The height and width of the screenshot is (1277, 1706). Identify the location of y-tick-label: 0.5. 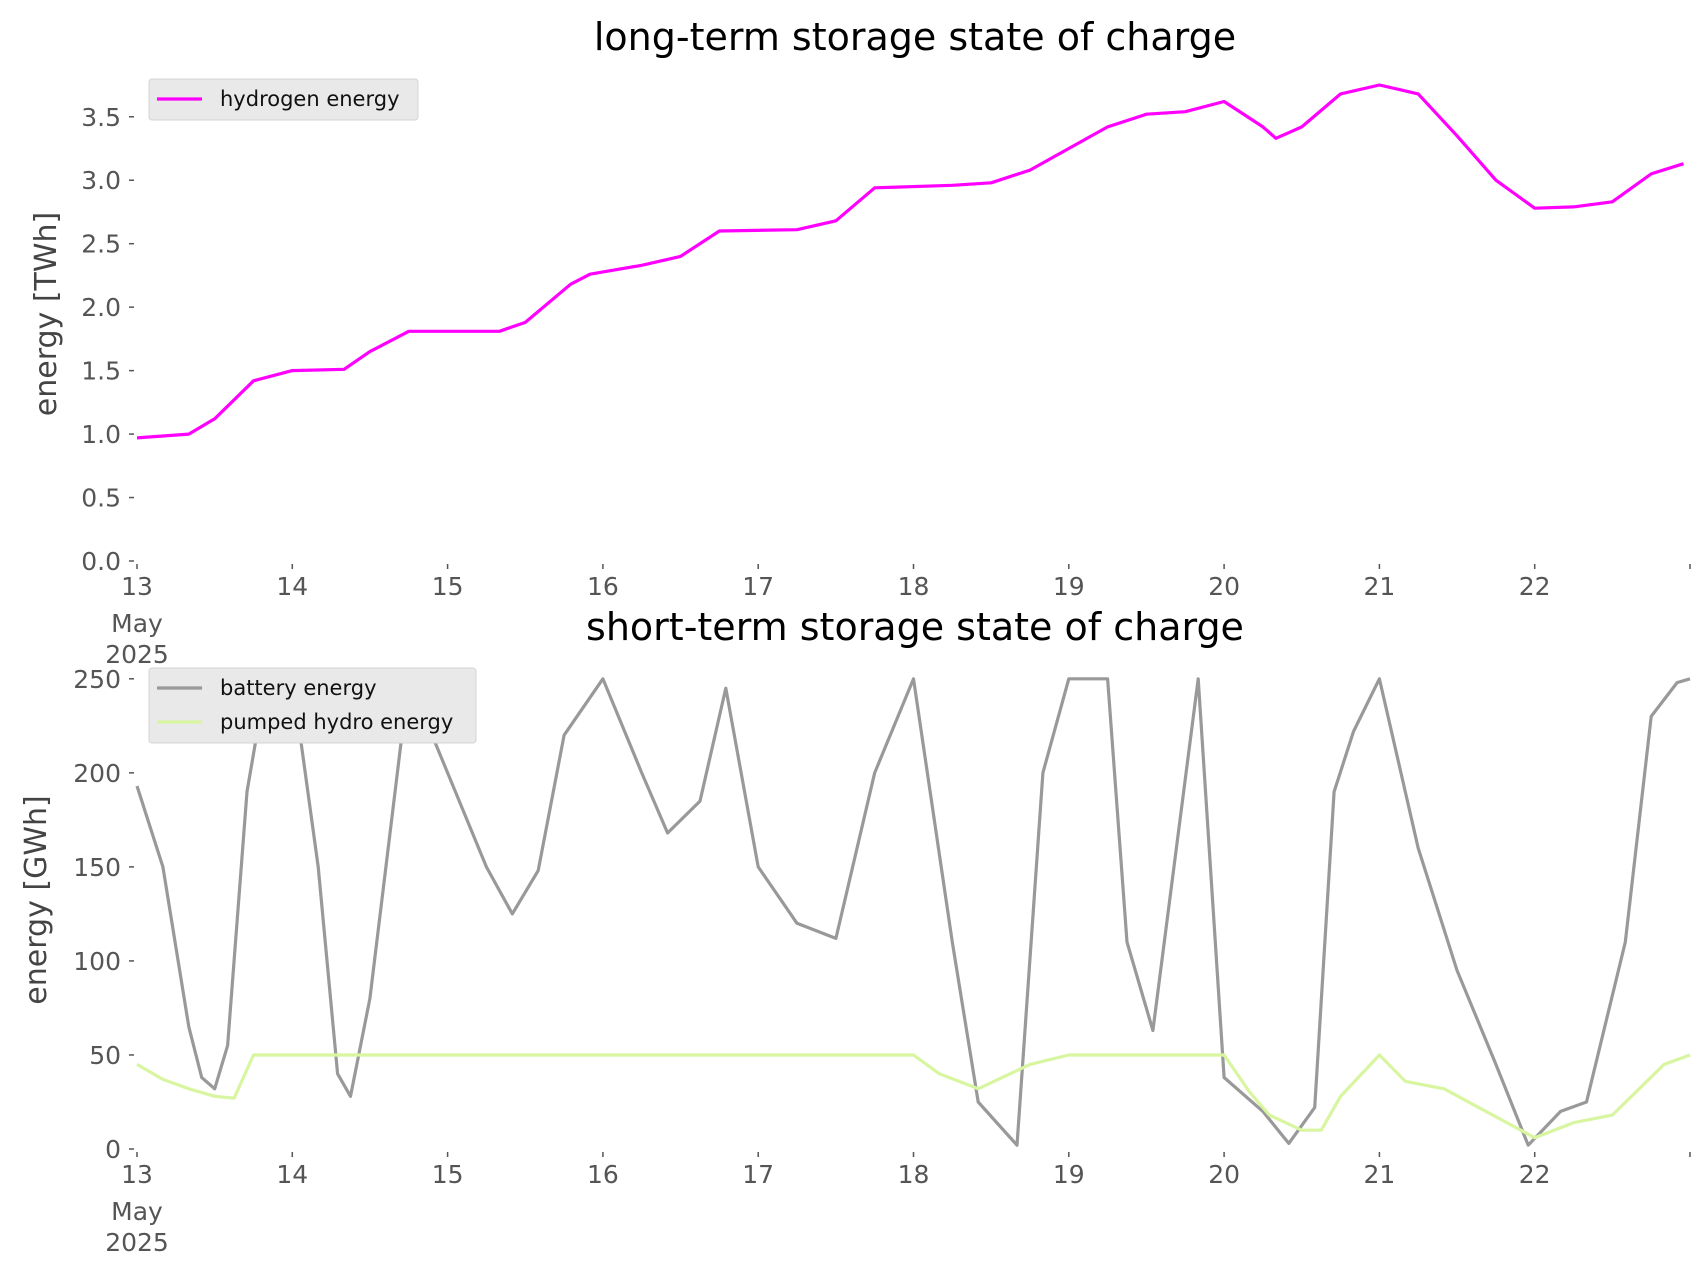
(101, 498).